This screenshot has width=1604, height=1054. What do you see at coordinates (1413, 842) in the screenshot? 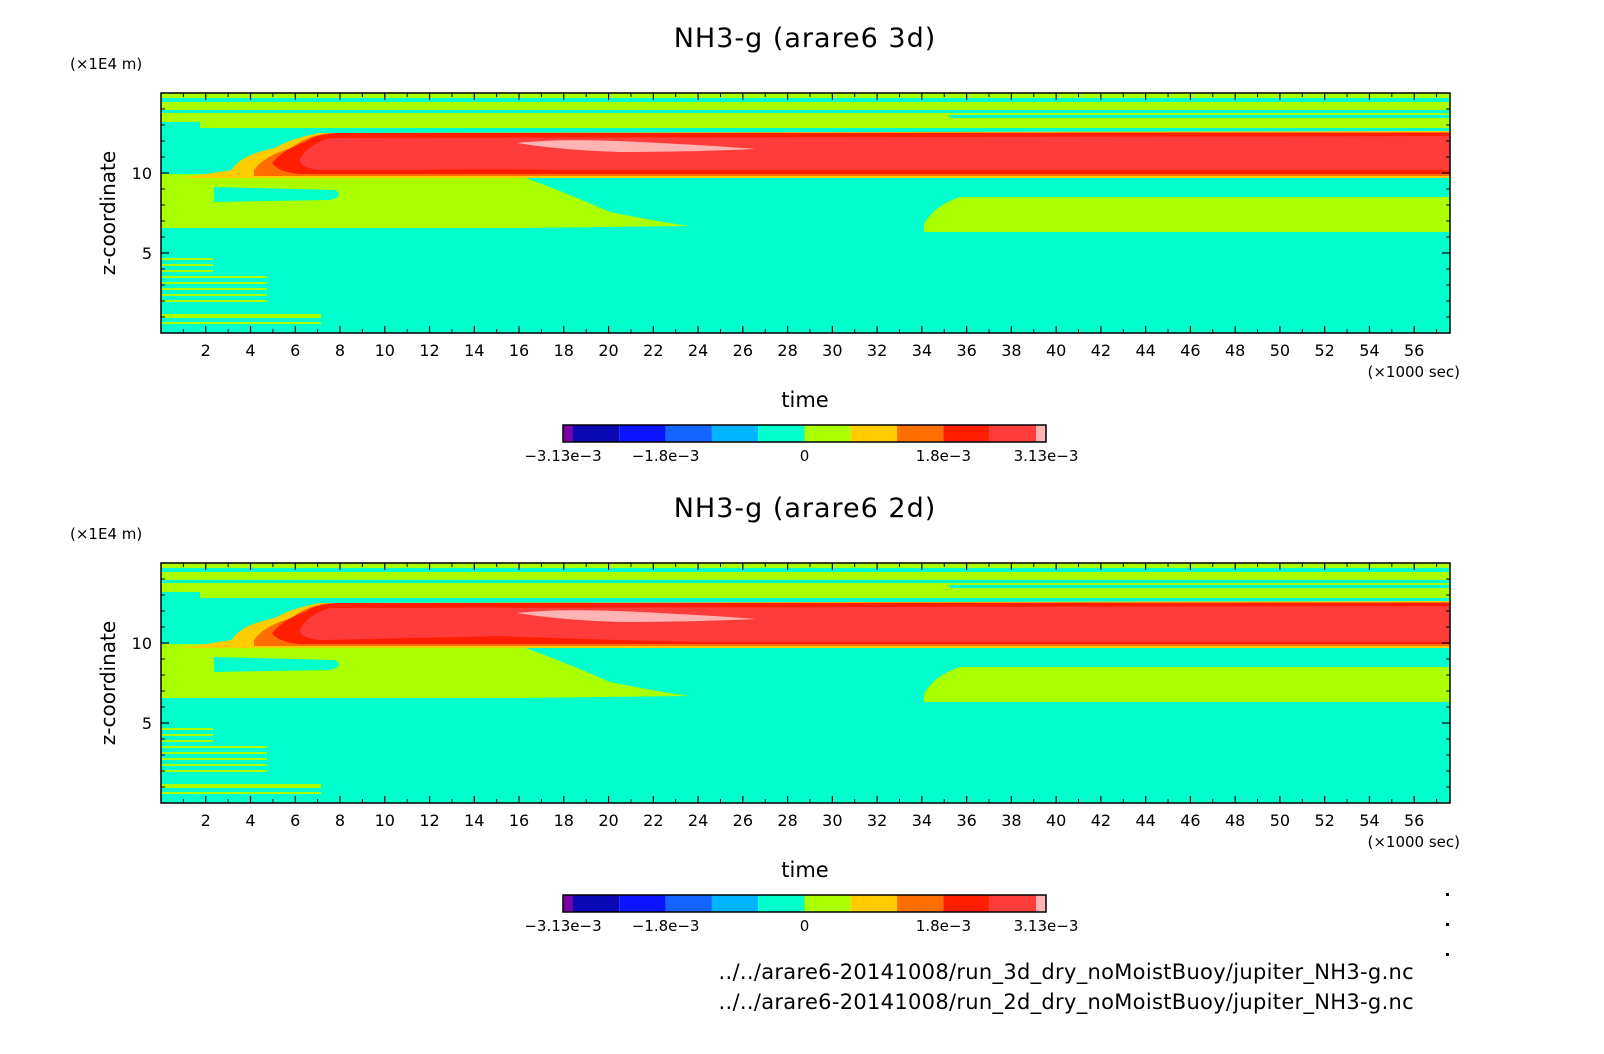
I see `x-unit-label: (×1000 sec)` at bounding box center [1413, 842].